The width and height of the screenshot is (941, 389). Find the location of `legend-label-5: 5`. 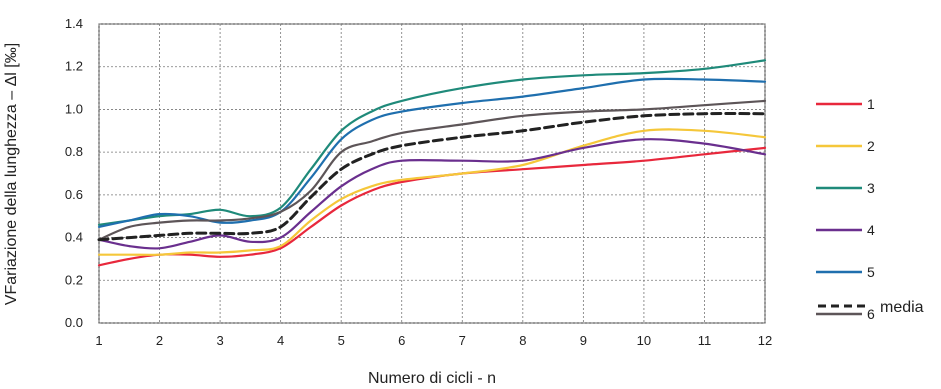

legend-label-5: 5 is located at coordinates (871, 272).